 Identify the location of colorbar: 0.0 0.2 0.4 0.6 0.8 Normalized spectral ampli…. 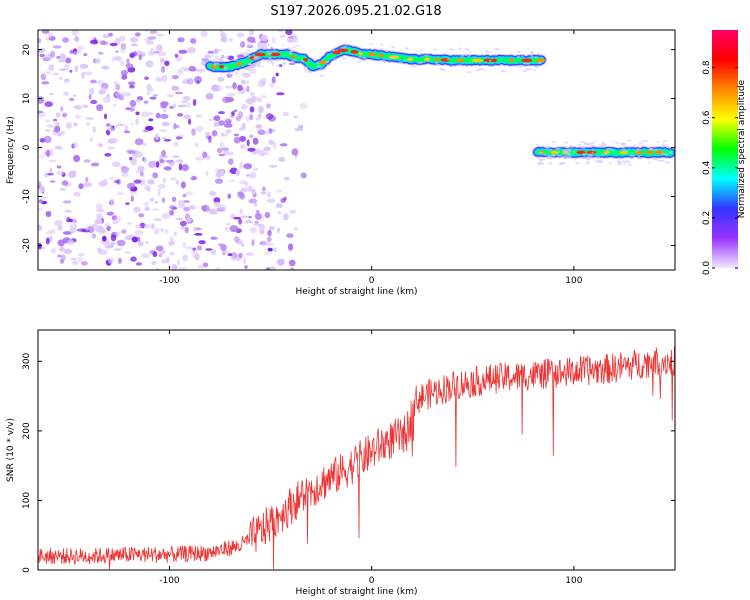
(724, 152).